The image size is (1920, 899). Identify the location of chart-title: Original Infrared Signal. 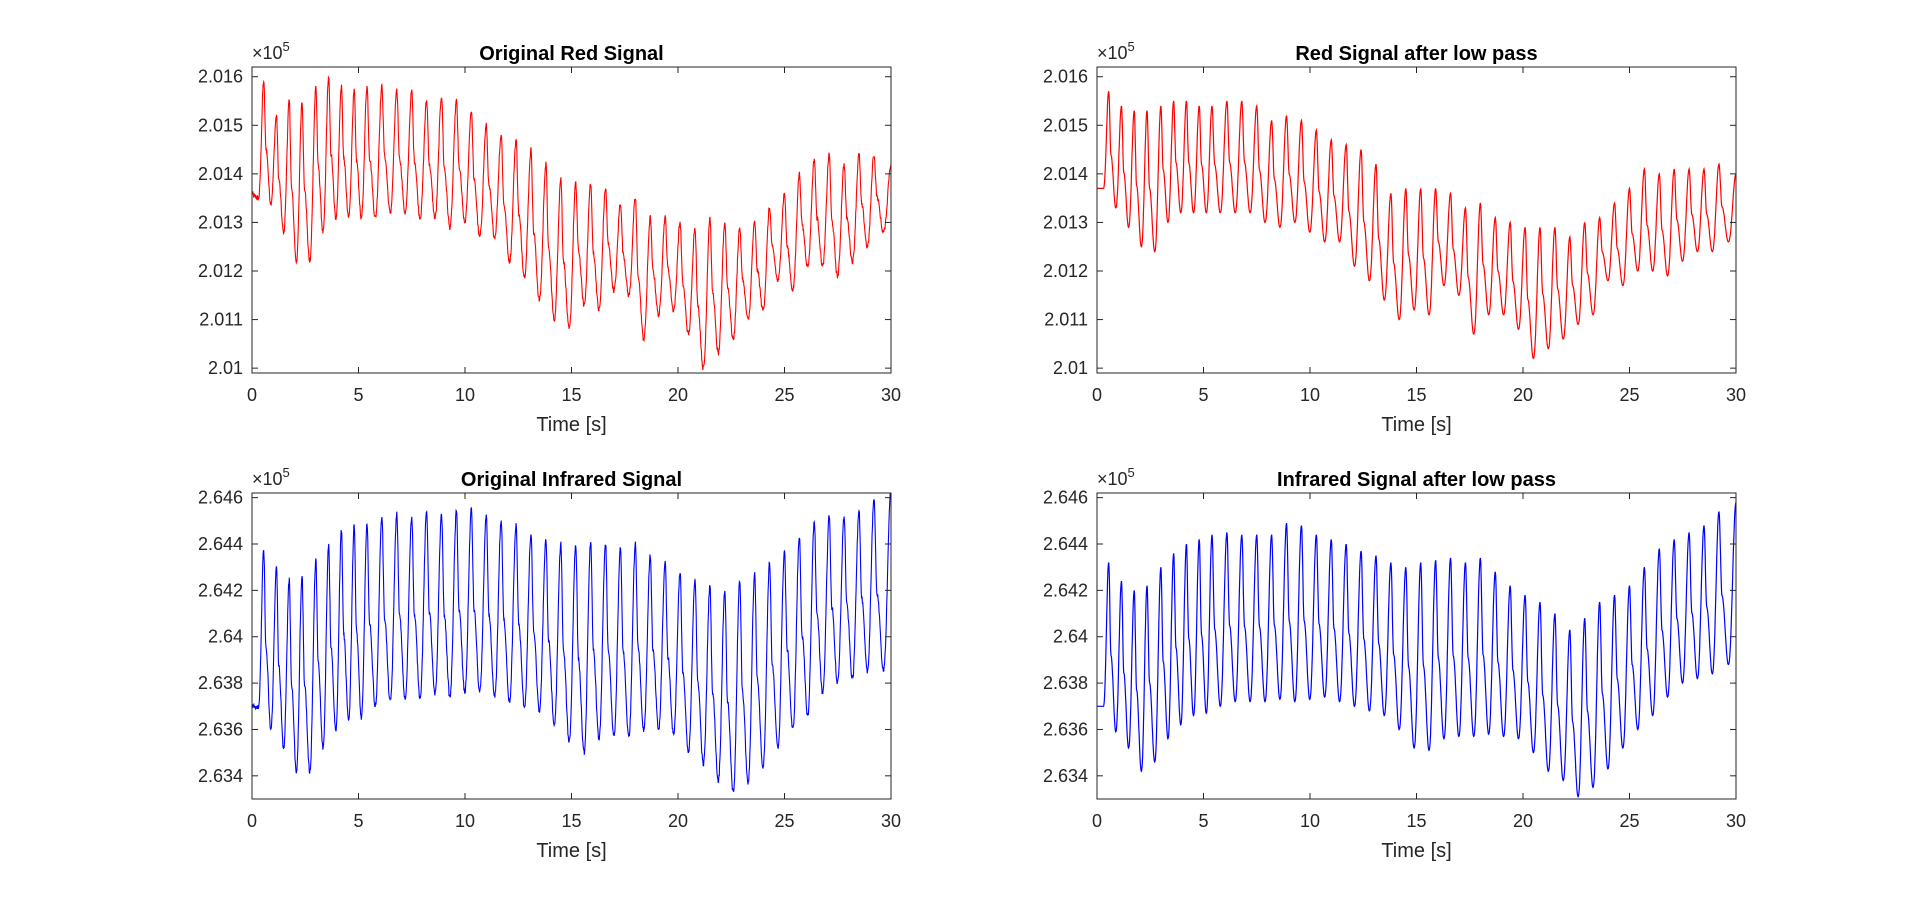
(571, 480).